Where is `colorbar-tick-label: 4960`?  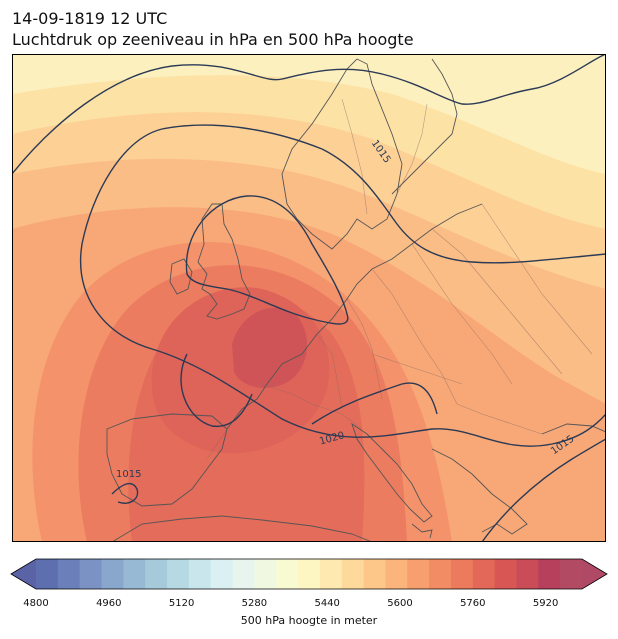 colorbar-tick-label: 4960 is located at coordinates (109, 603).